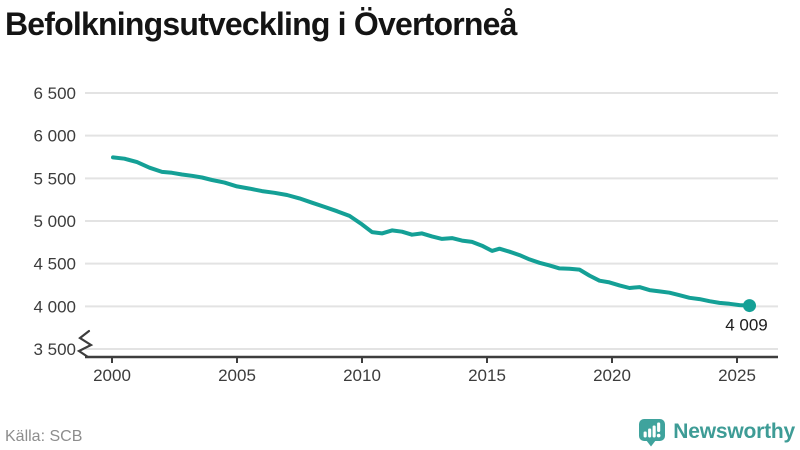  Describe the element at coordinates (261, 24) in the screenshot. I see `chart-title: Befolkningsutveckling i Övertorneå` at that location.